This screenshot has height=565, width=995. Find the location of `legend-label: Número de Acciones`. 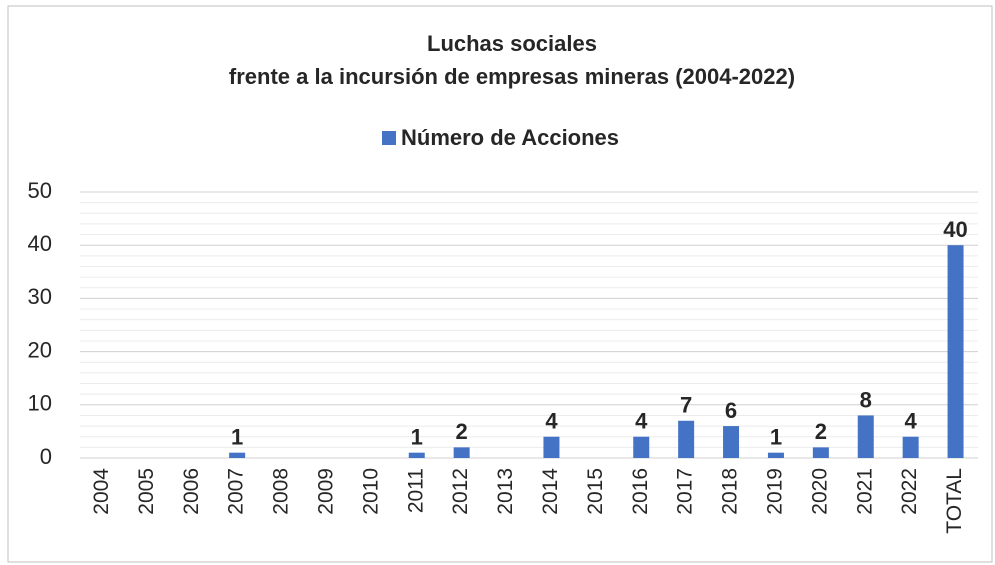

legend-label: Número de Acciones is located at coordinates (510, 137).